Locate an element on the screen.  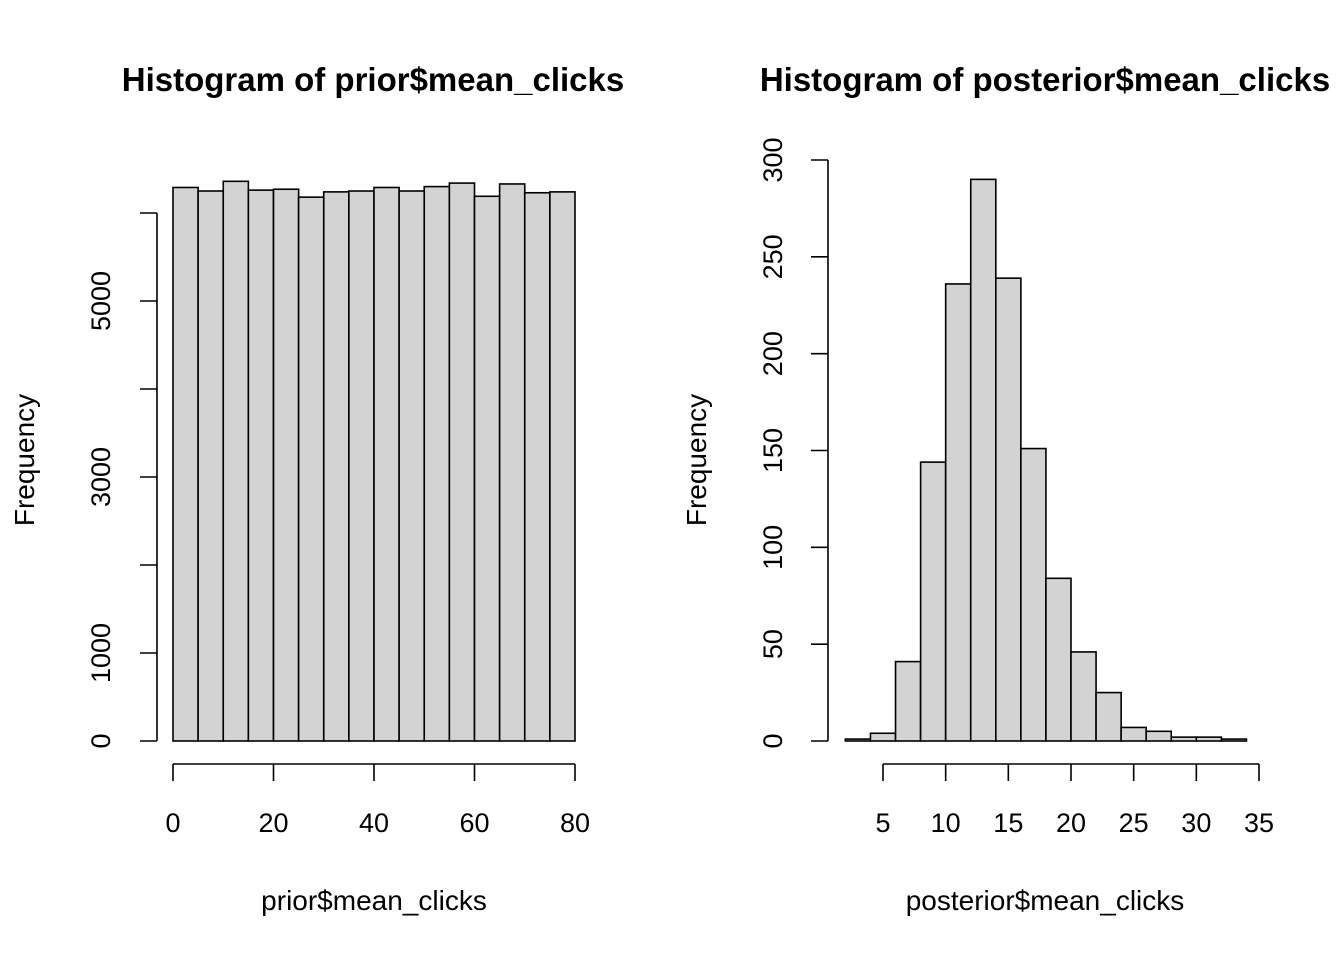
posterior-x-tick-label: 5 is located at coordinates (882, 823).